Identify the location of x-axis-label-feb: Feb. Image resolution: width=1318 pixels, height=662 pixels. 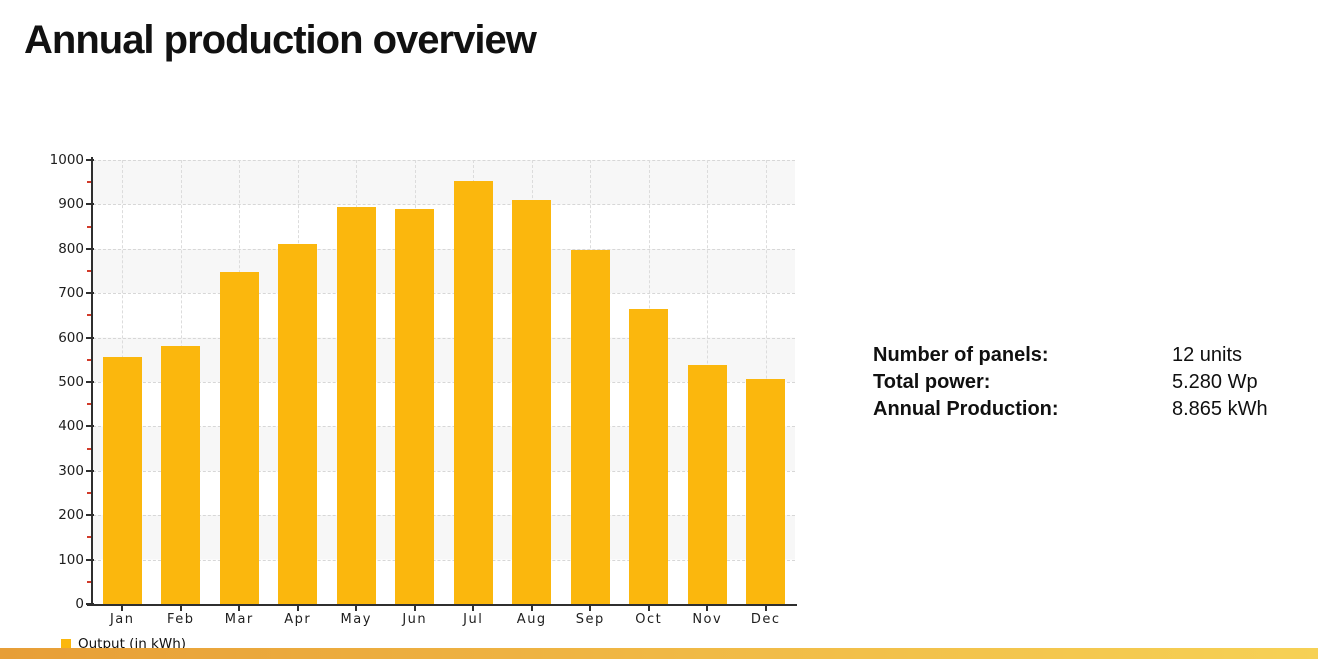
(180, 619).